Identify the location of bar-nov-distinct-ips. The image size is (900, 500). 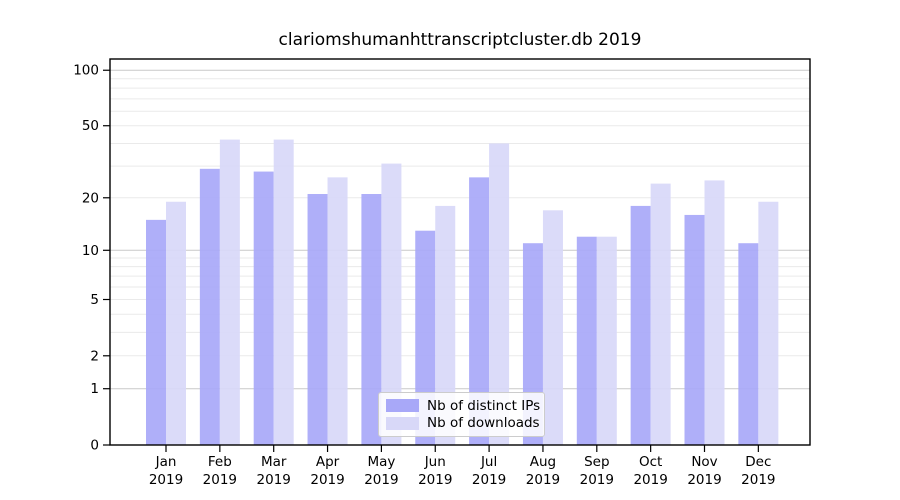
(694, 329).